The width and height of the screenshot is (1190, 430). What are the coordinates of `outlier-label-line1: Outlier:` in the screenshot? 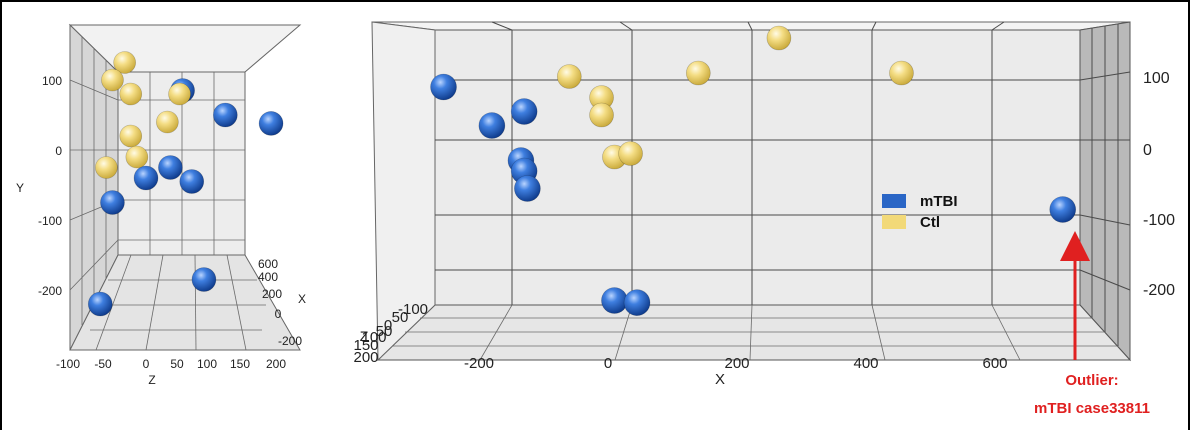 It's located at (1091, 380).